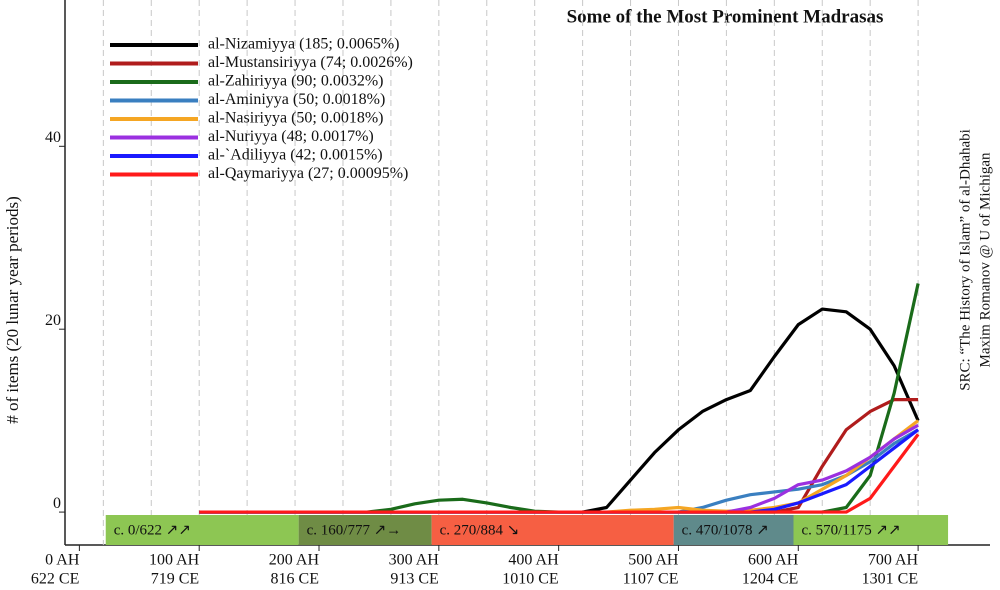 The width and height of the screenshot is (1000, 590). I want to click on y-axis-label: # of items (20 lunar year periods), so click(12, 310).